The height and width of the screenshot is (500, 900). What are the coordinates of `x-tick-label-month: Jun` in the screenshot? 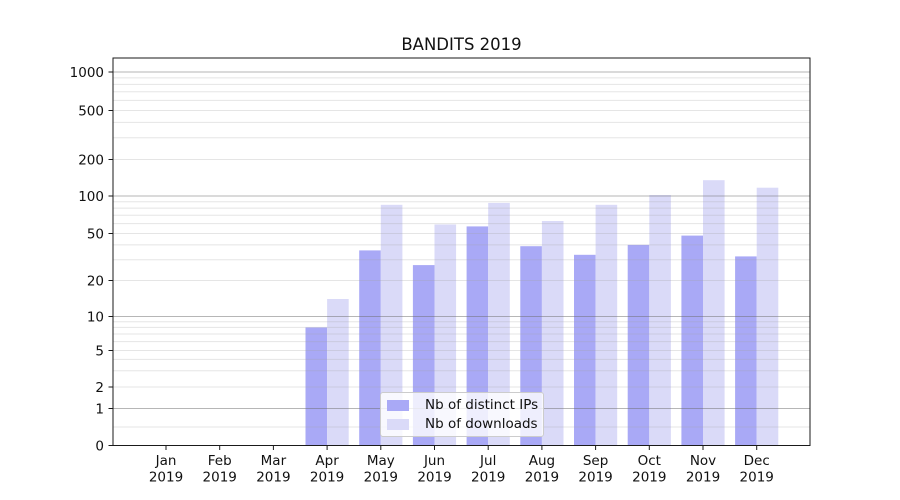 It's located at (434, 461).